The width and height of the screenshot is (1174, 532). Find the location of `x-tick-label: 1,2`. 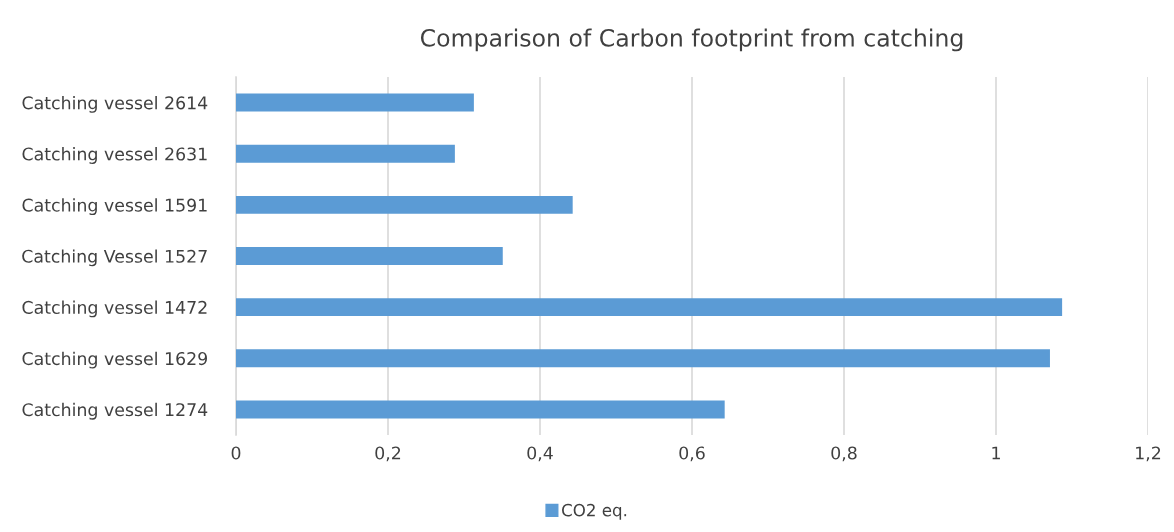

x-tick-label: 1,2 is located at coordinates (1148, 454).